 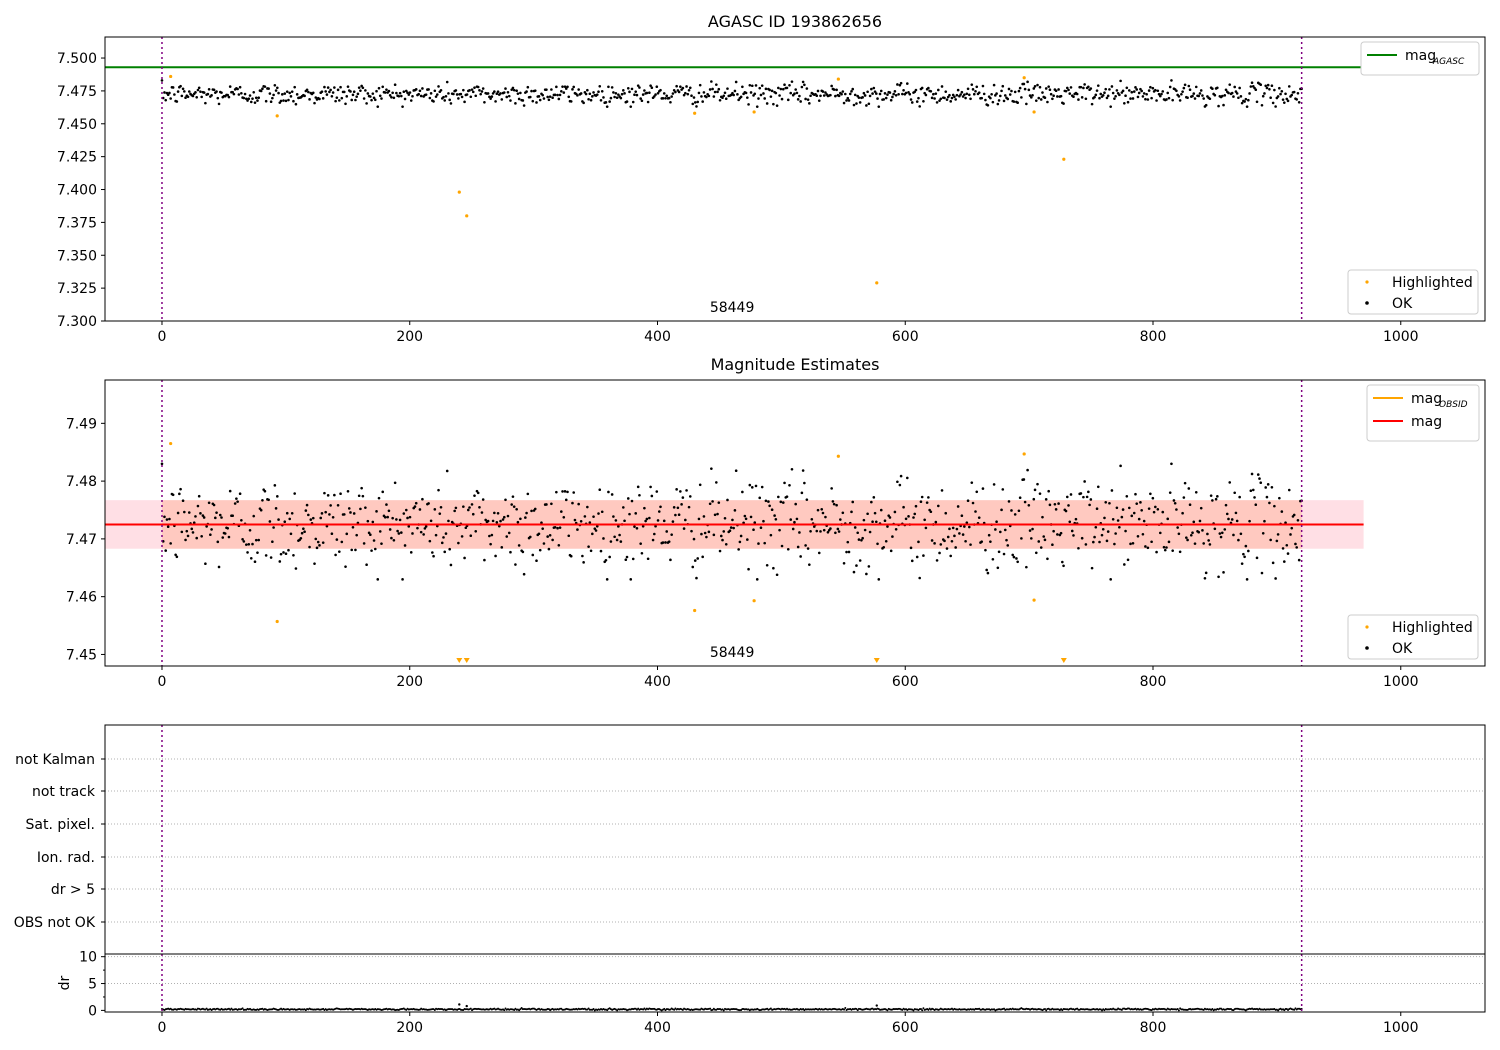 What do you see at coordinates (795, 364) in the screenshot?
I see `panel-title: Magnitude Estimates` at bounding box center [795, 364].